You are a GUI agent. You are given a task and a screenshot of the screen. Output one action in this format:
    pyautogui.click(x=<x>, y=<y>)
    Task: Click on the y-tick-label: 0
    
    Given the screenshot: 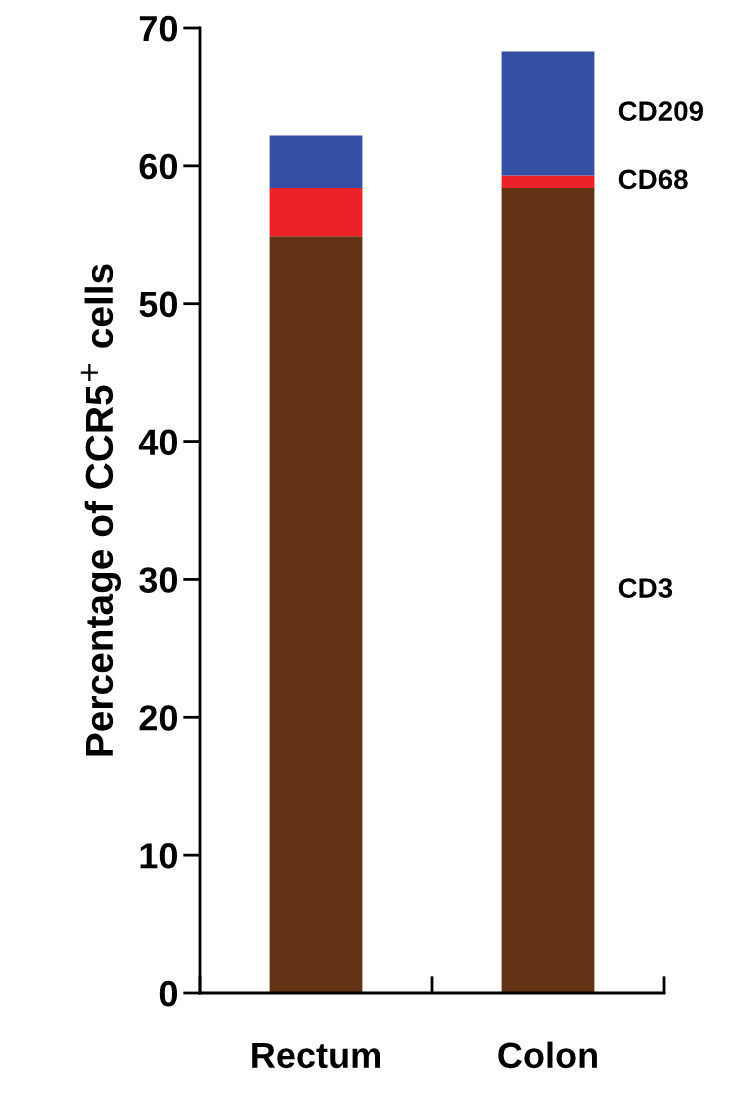 What is the action you would take?
    pyautogui.click(x=168, y=993)
    